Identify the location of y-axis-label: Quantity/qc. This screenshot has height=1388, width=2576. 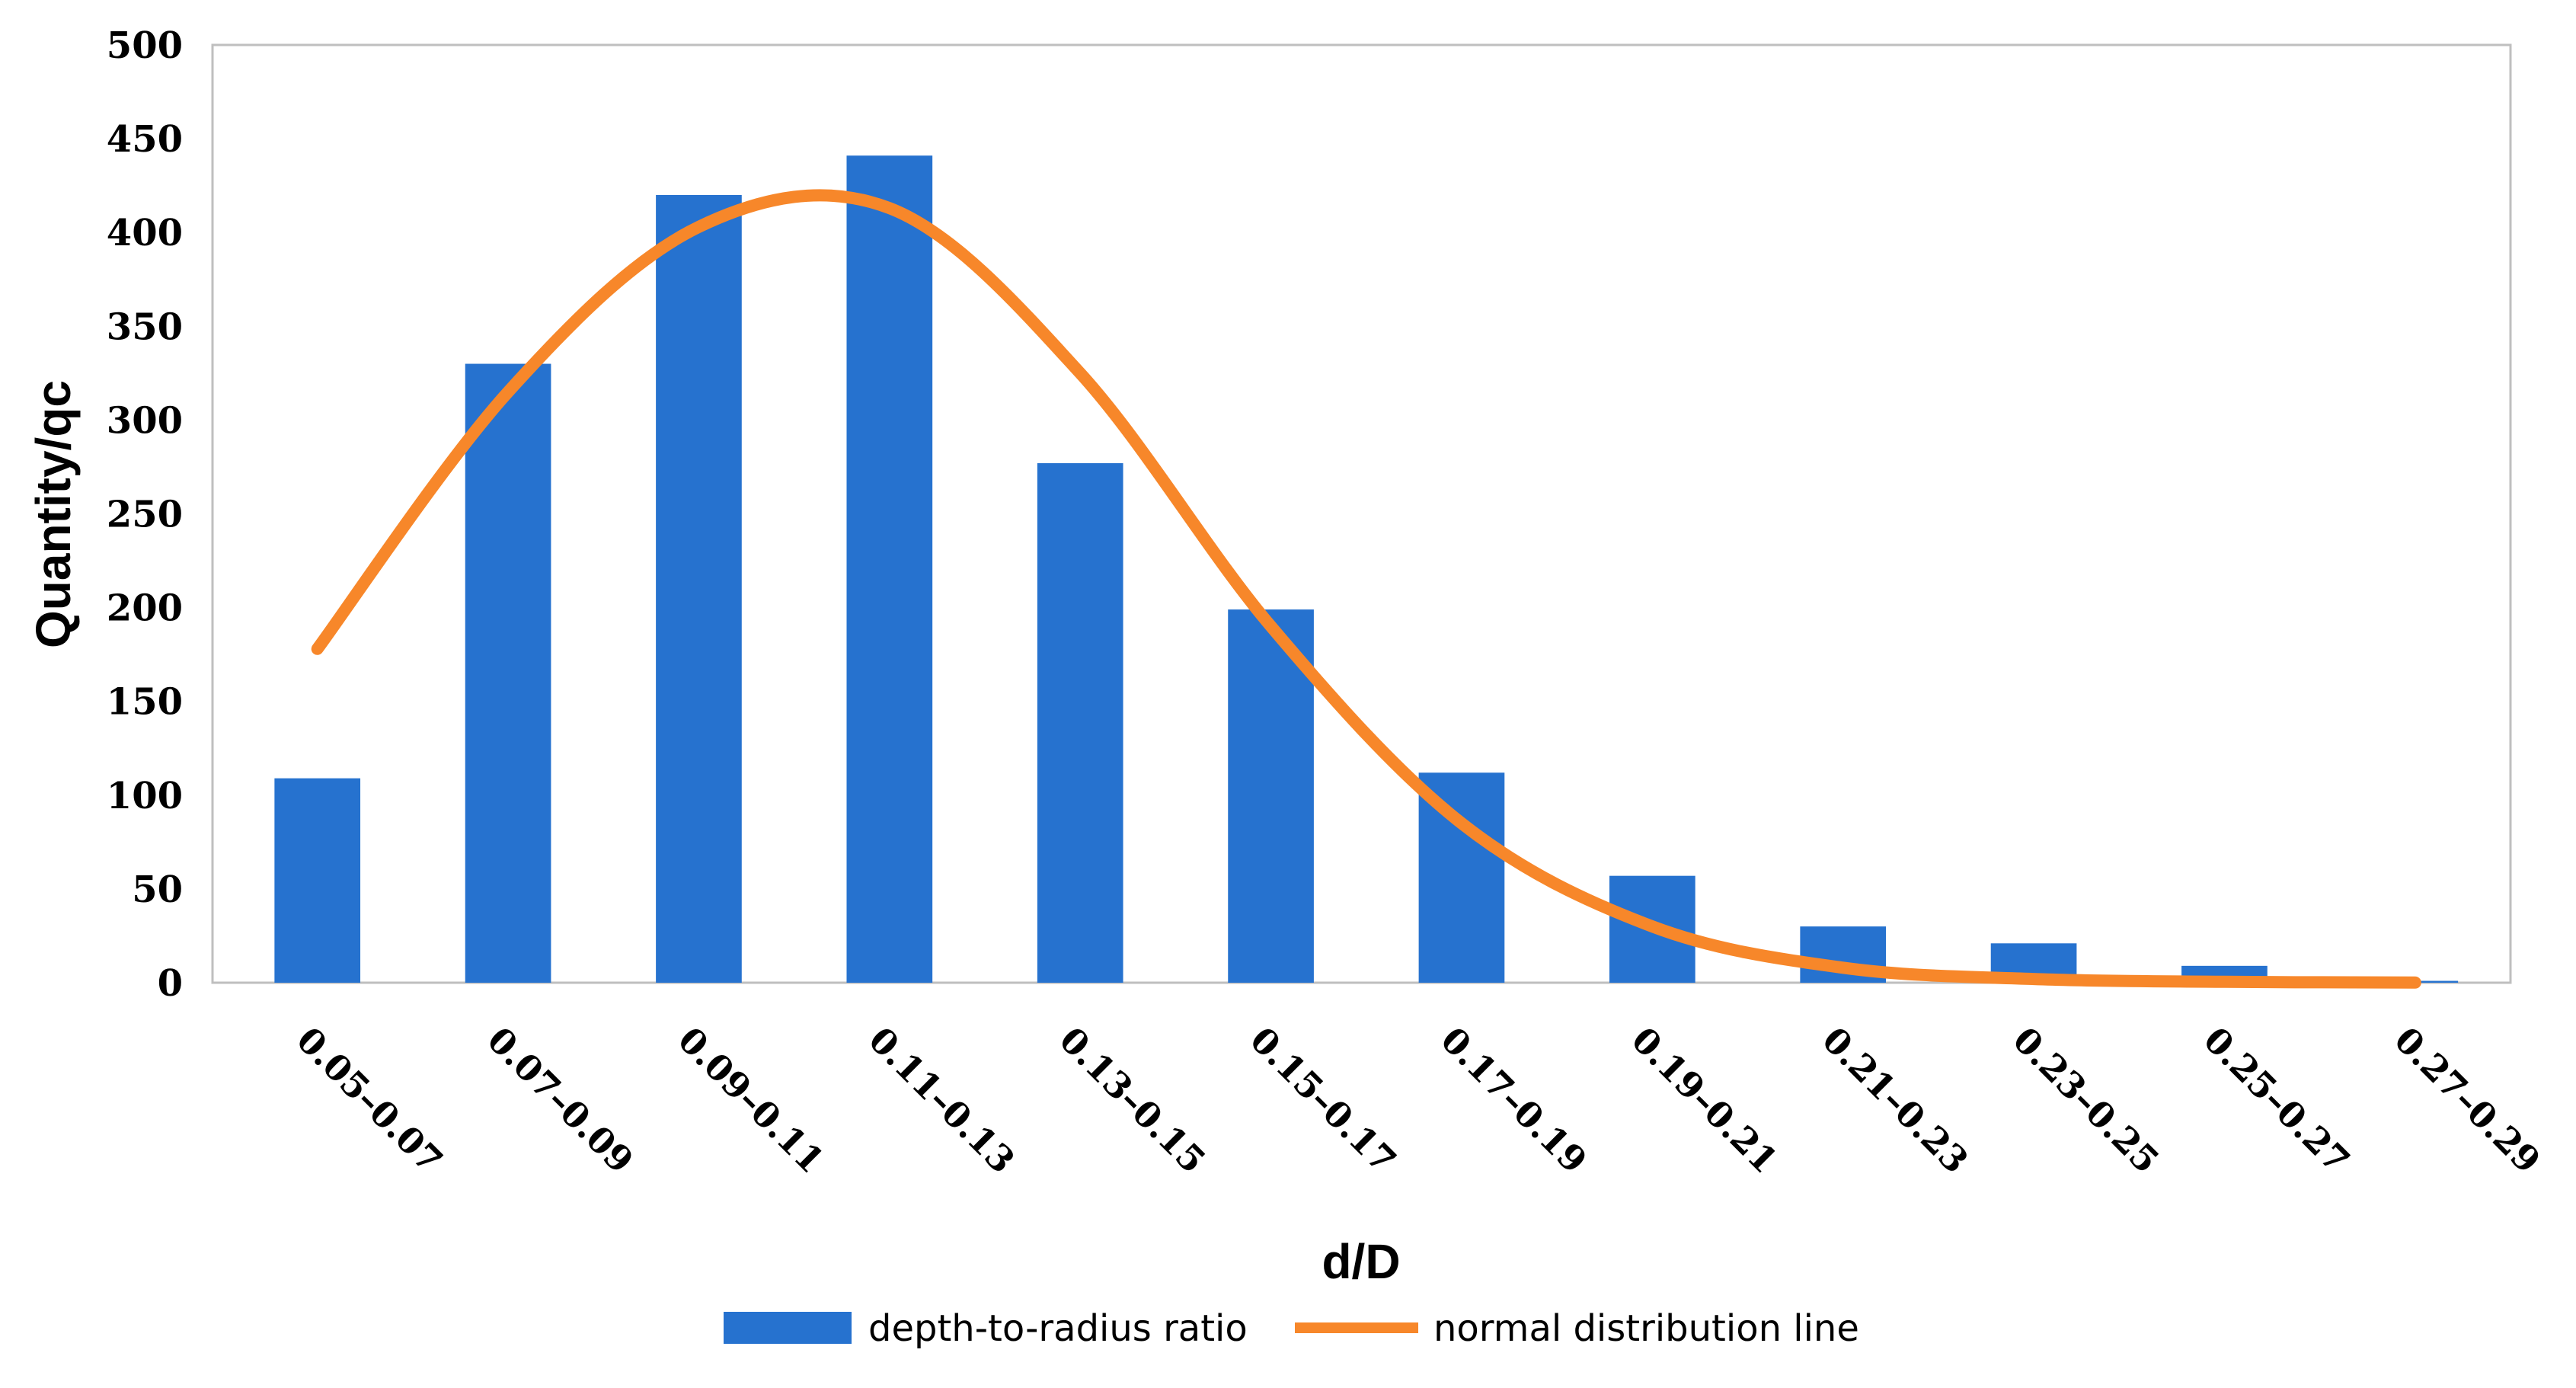
(54, 514).